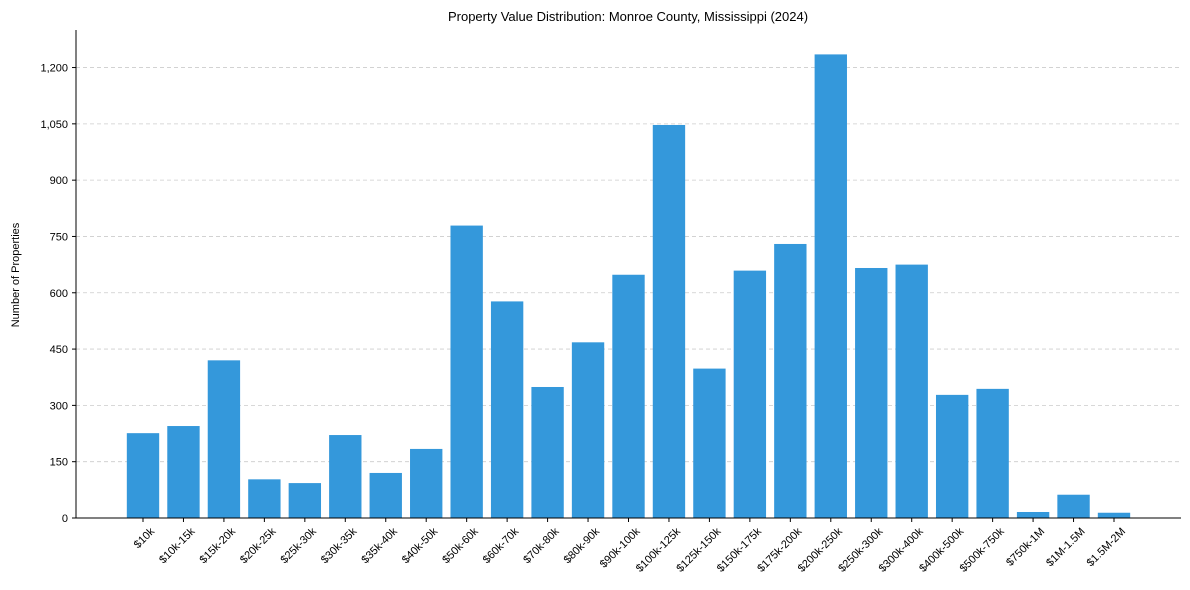  What do you see at coordinates (218, 545) in the screenshot?
I see `x-tick-label: $15k-20k` at bounding box center [218, 545].